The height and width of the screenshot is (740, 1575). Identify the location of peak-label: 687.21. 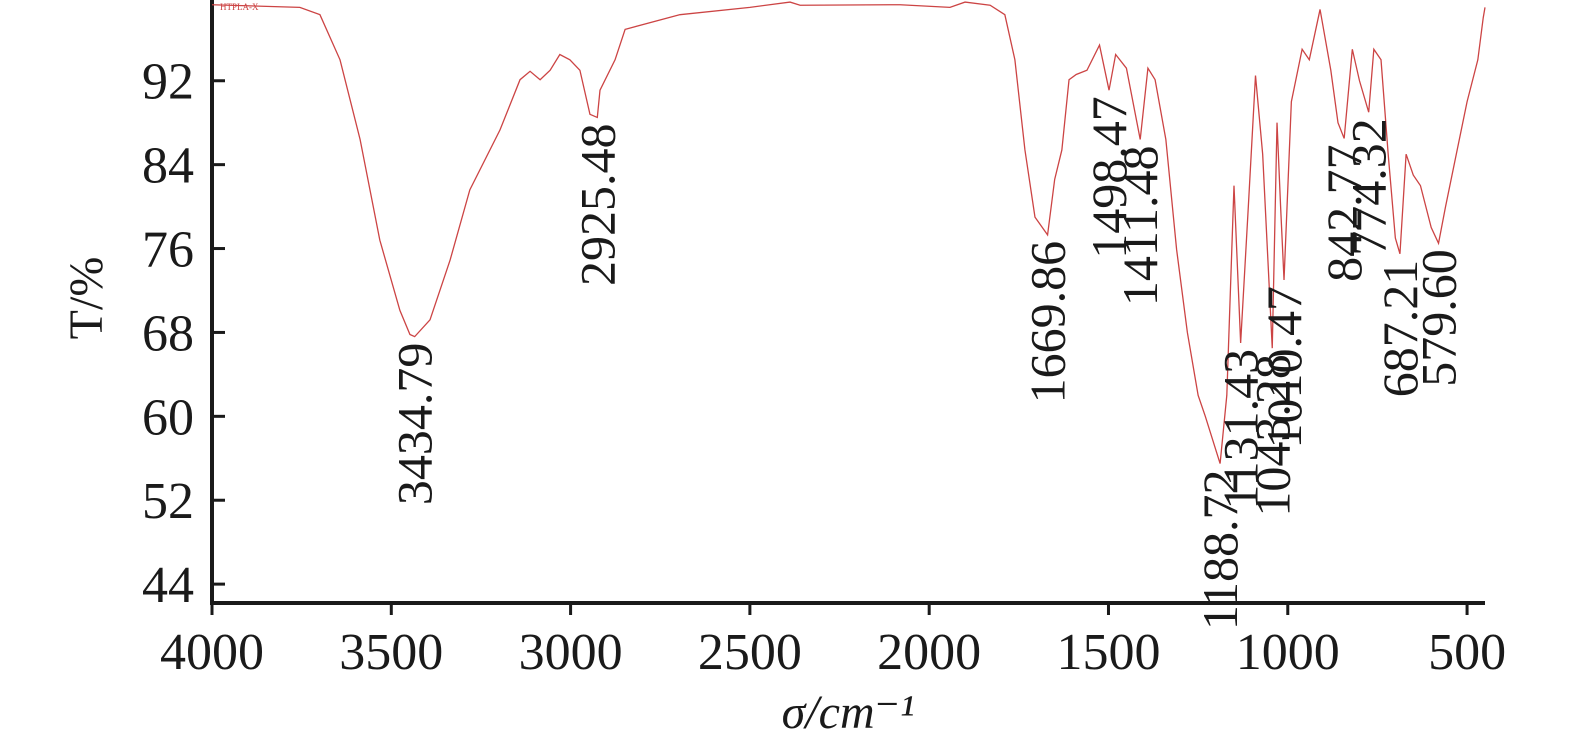
(1400, 329).